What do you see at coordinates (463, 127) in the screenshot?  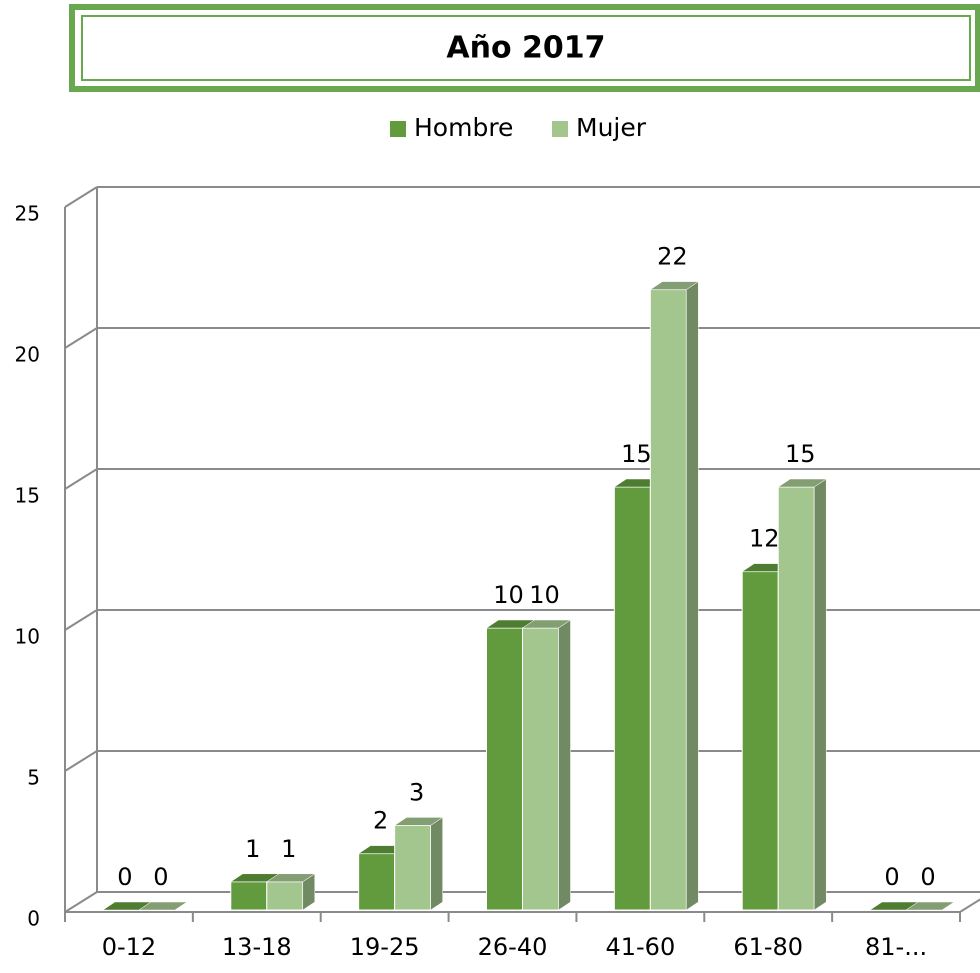 I see `legend-label: Hombre` at bounding box center [463, 127].